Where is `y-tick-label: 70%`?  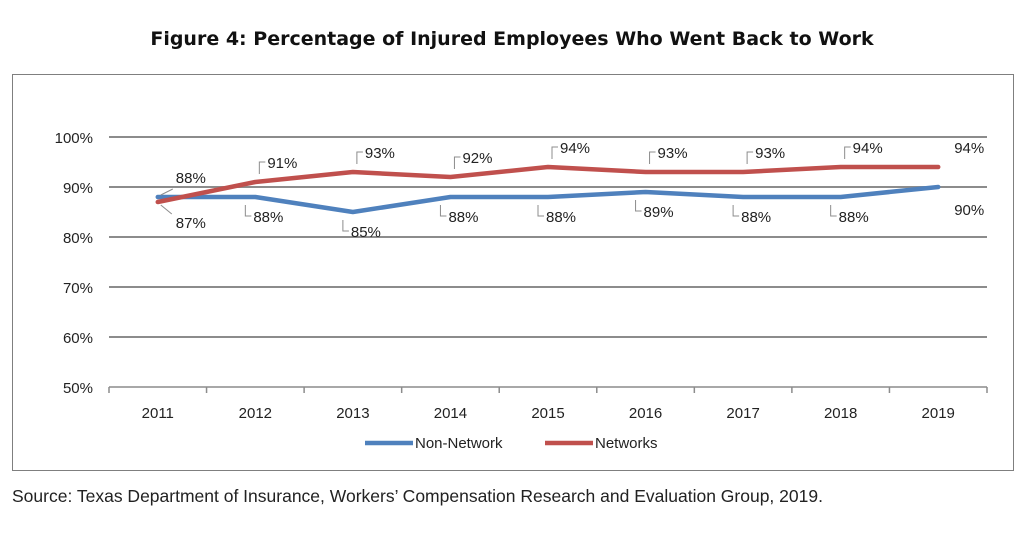
y-tick-label: 70% is located at coordinates (78, 288).